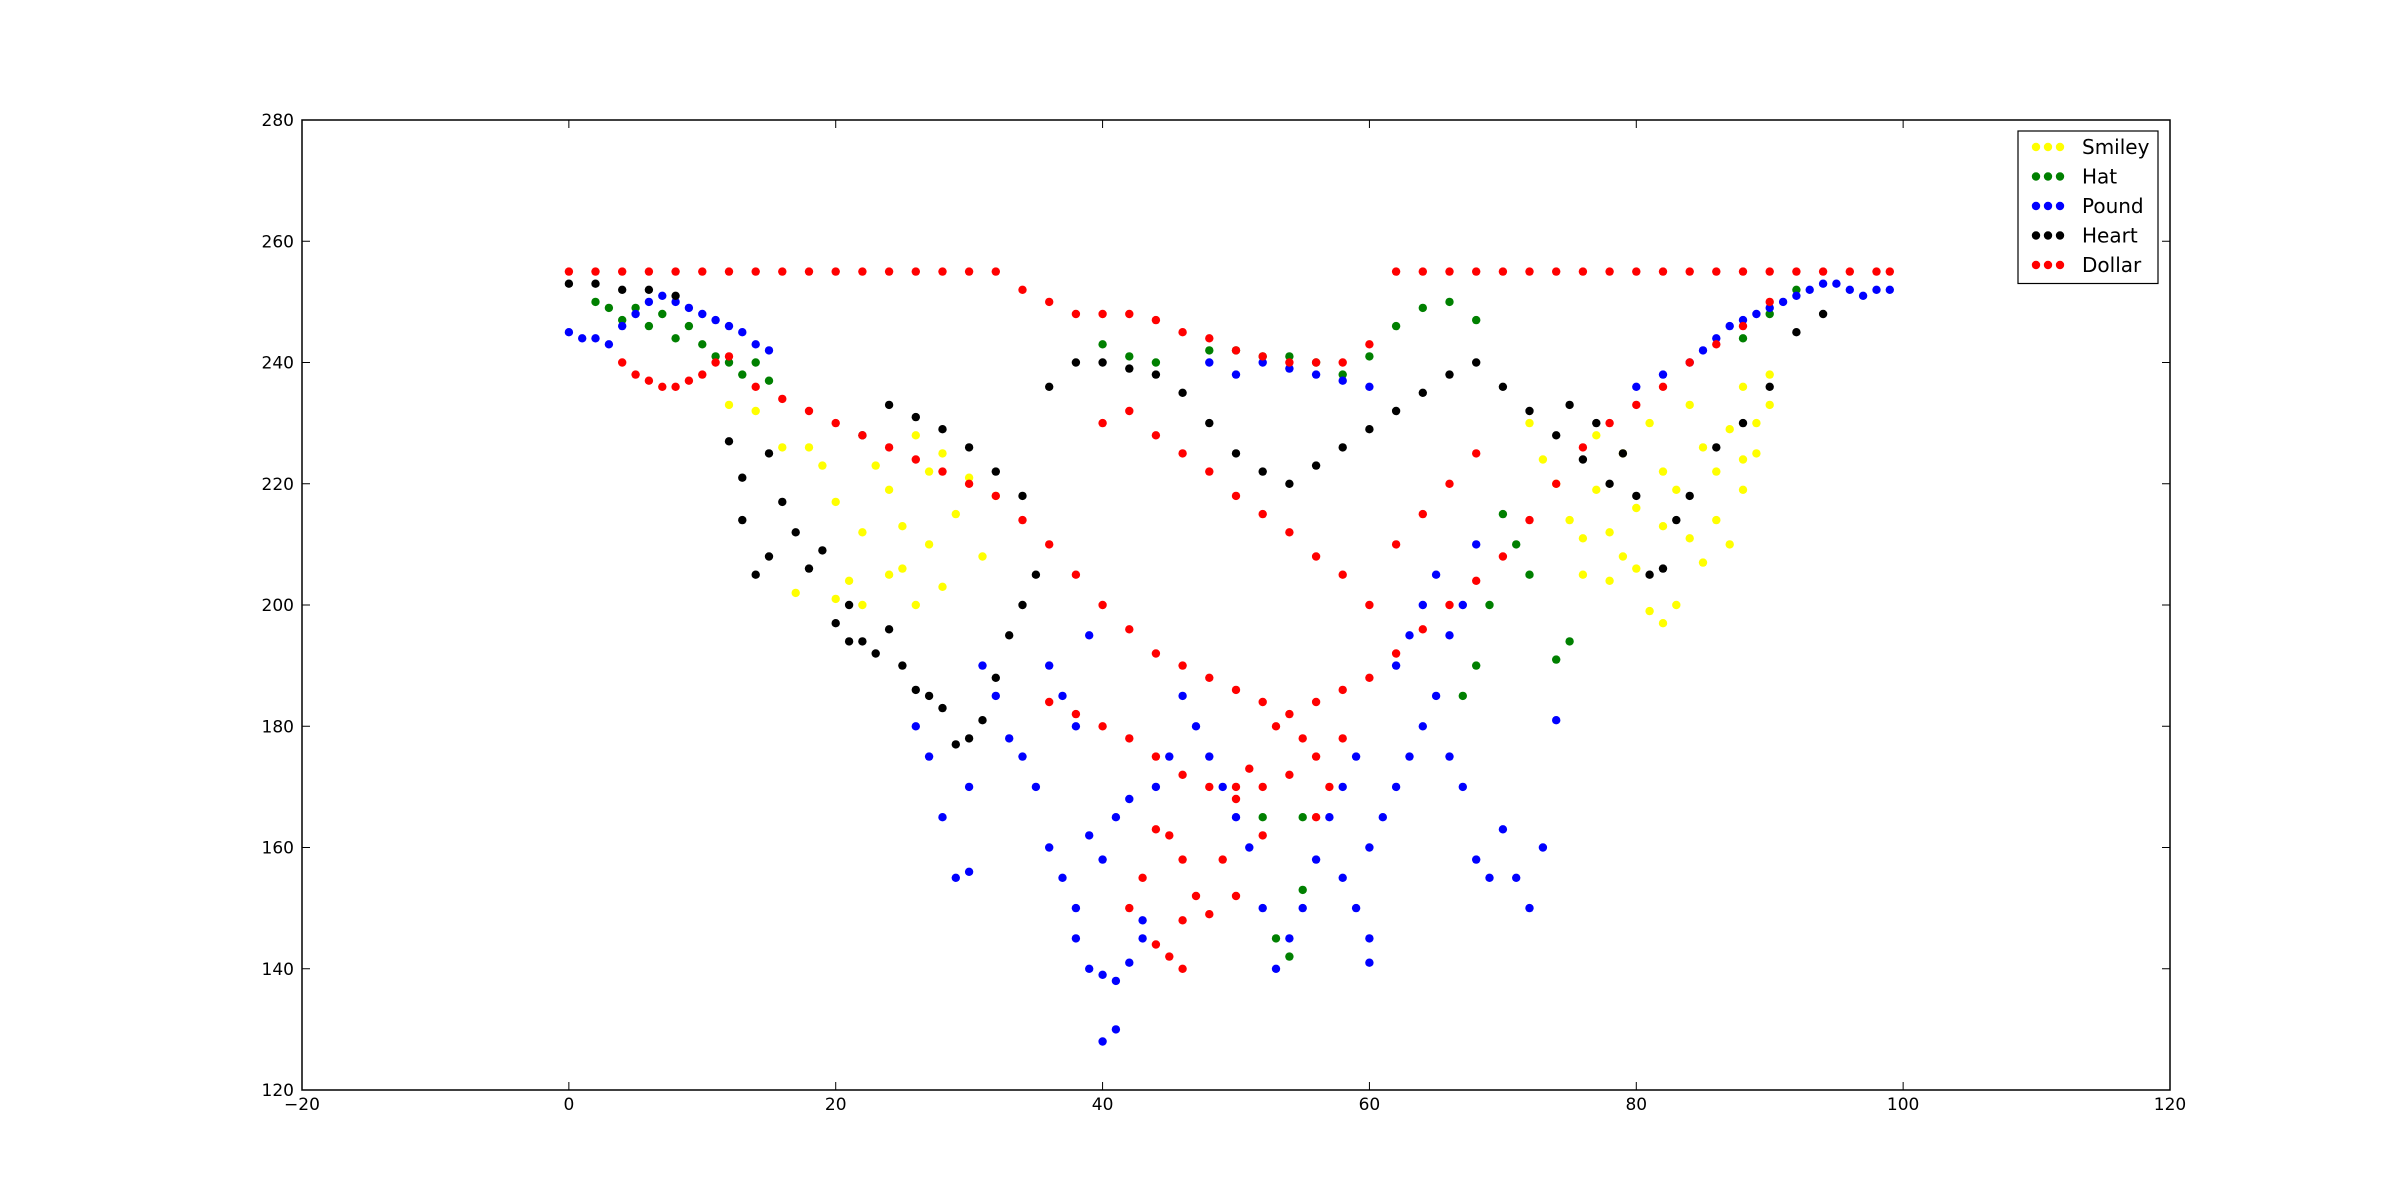  What do you see at coordinates (2116, 147) in the screenshot?
I see `legend-label-smiley: Smiley` at bounding box center [2116, 147].